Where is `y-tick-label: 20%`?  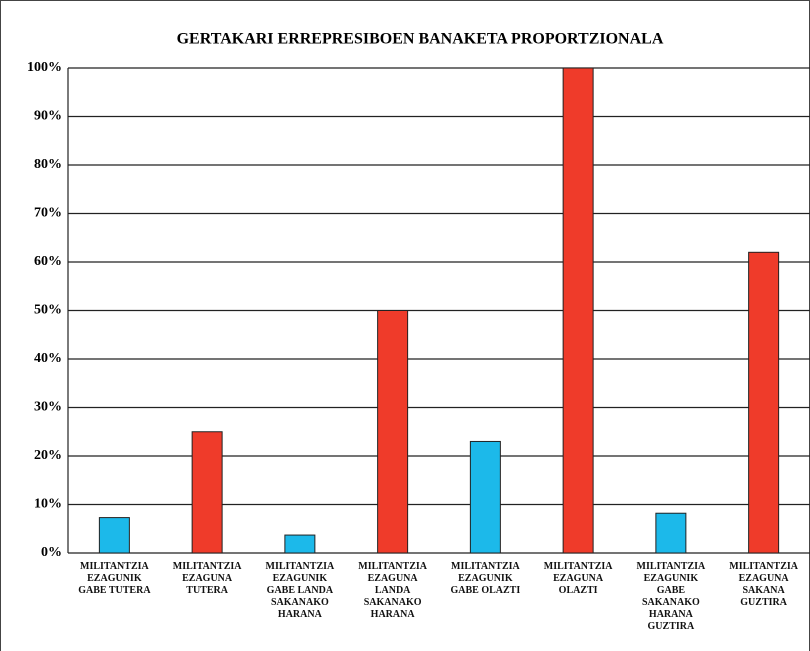 y-tick-label: 20% is located at coordinates (48, 455).